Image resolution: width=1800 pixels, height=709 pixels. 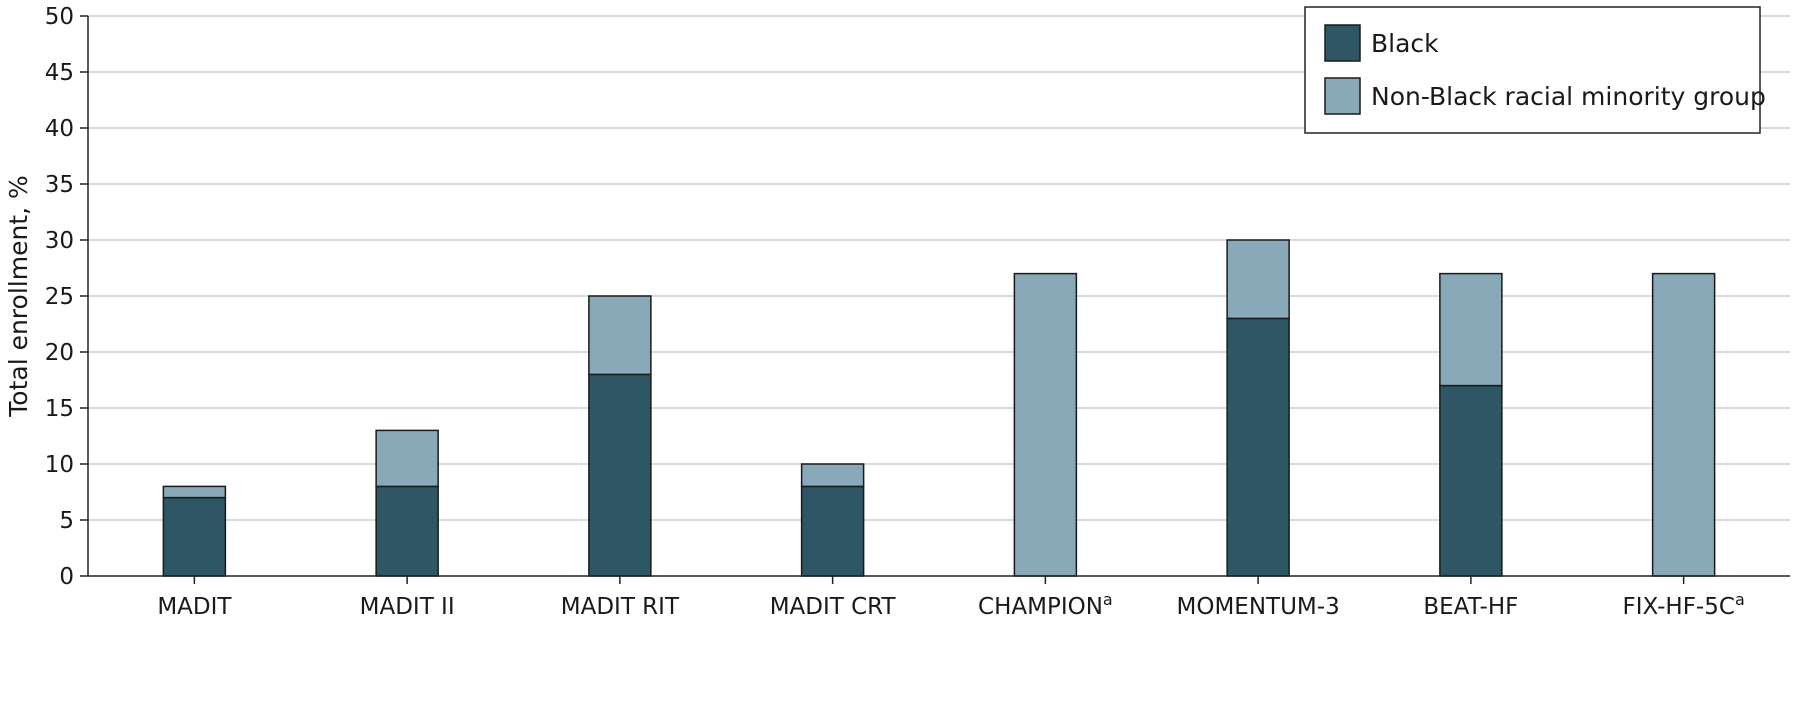 I want to click on legend-box, so click(x=1532, y=70).